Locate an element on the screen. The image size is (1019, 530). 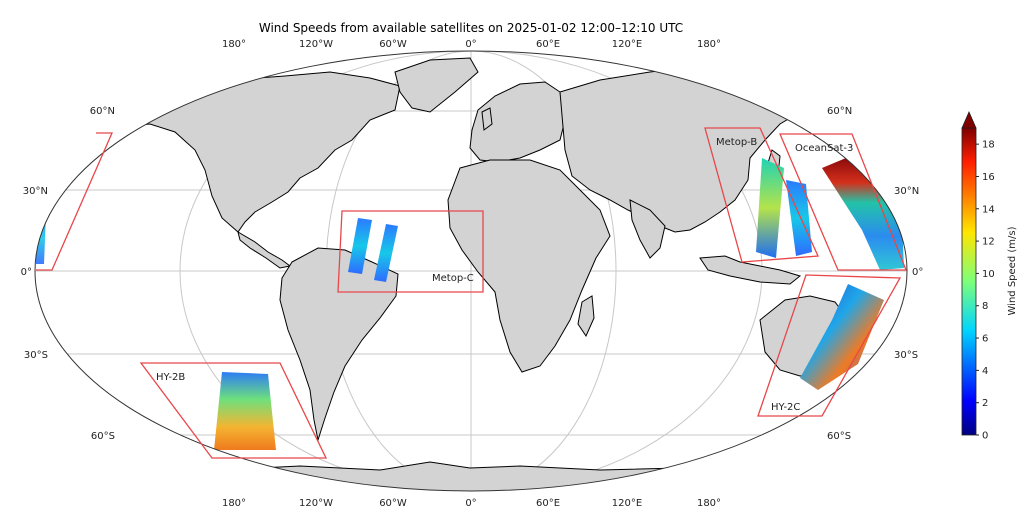
colorbar-tick-label: 10 is located at coordinates (988, 274).